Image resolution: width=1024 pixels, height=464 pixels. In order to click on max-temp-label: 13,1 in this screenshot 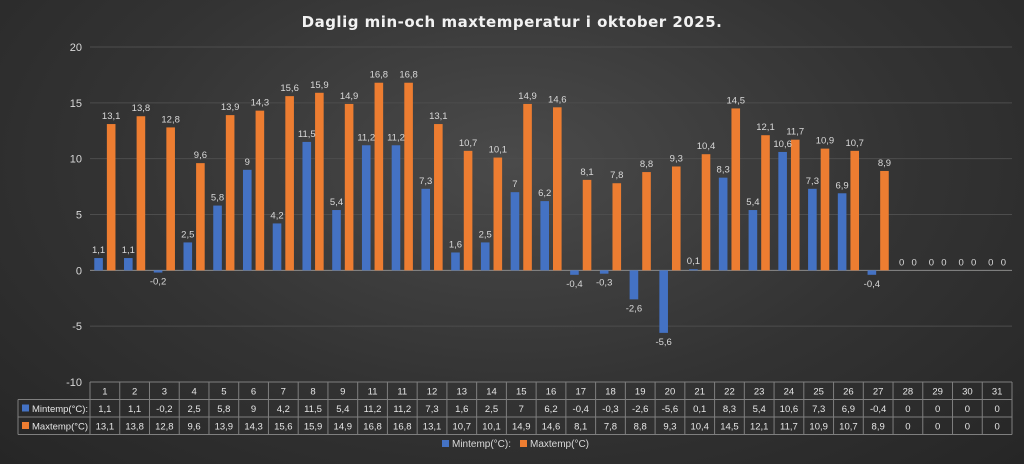, I will do `click(111, 116)`.